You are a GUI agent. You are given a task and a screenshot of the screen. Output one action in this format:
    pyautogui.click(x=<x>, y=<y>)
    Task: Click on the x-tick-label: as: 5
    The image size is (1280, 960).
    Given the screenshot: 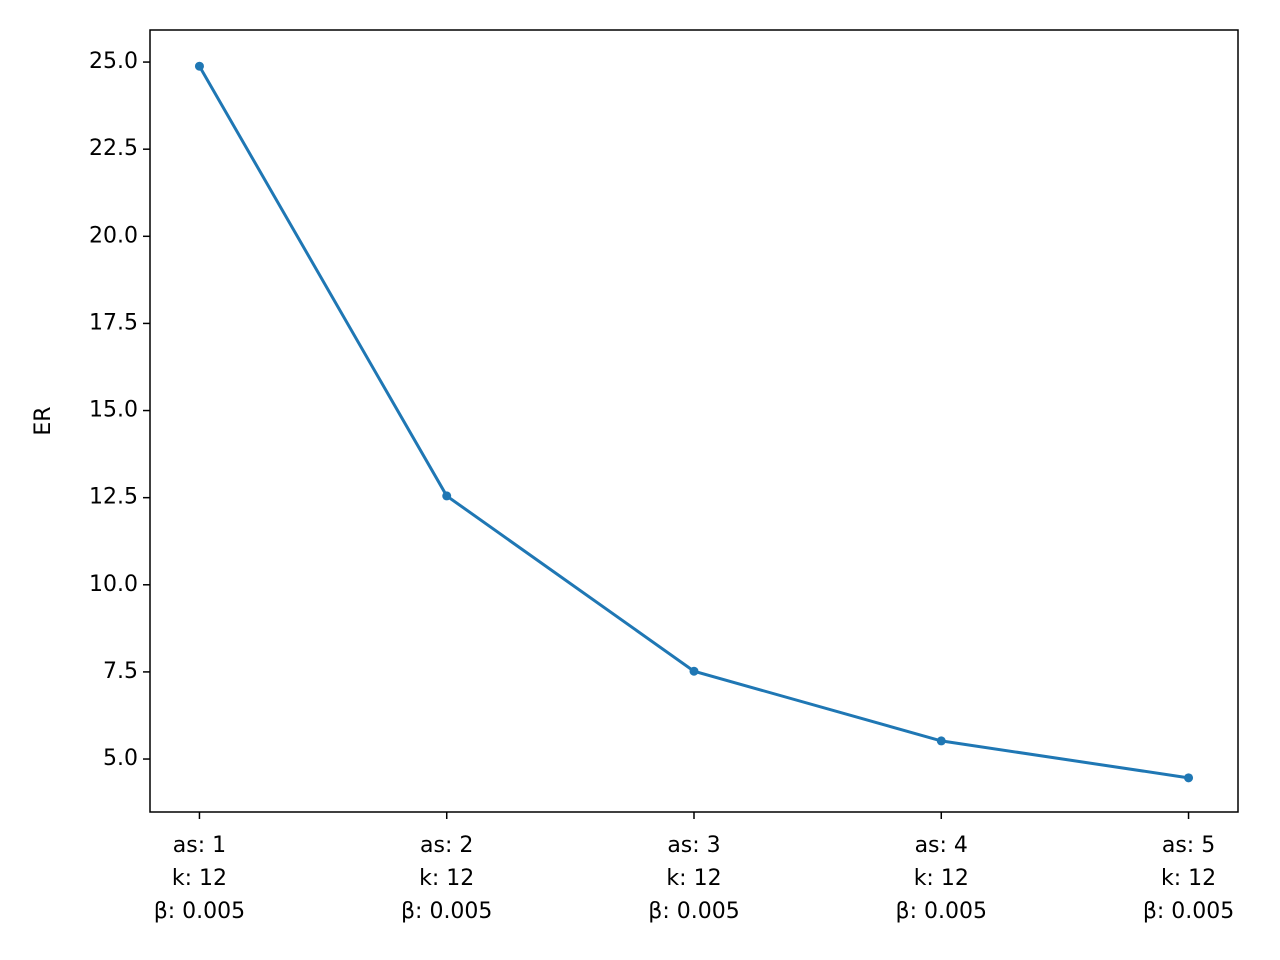 What is the action you would take?
    pyautogui.click(x=1188, y=845)
    